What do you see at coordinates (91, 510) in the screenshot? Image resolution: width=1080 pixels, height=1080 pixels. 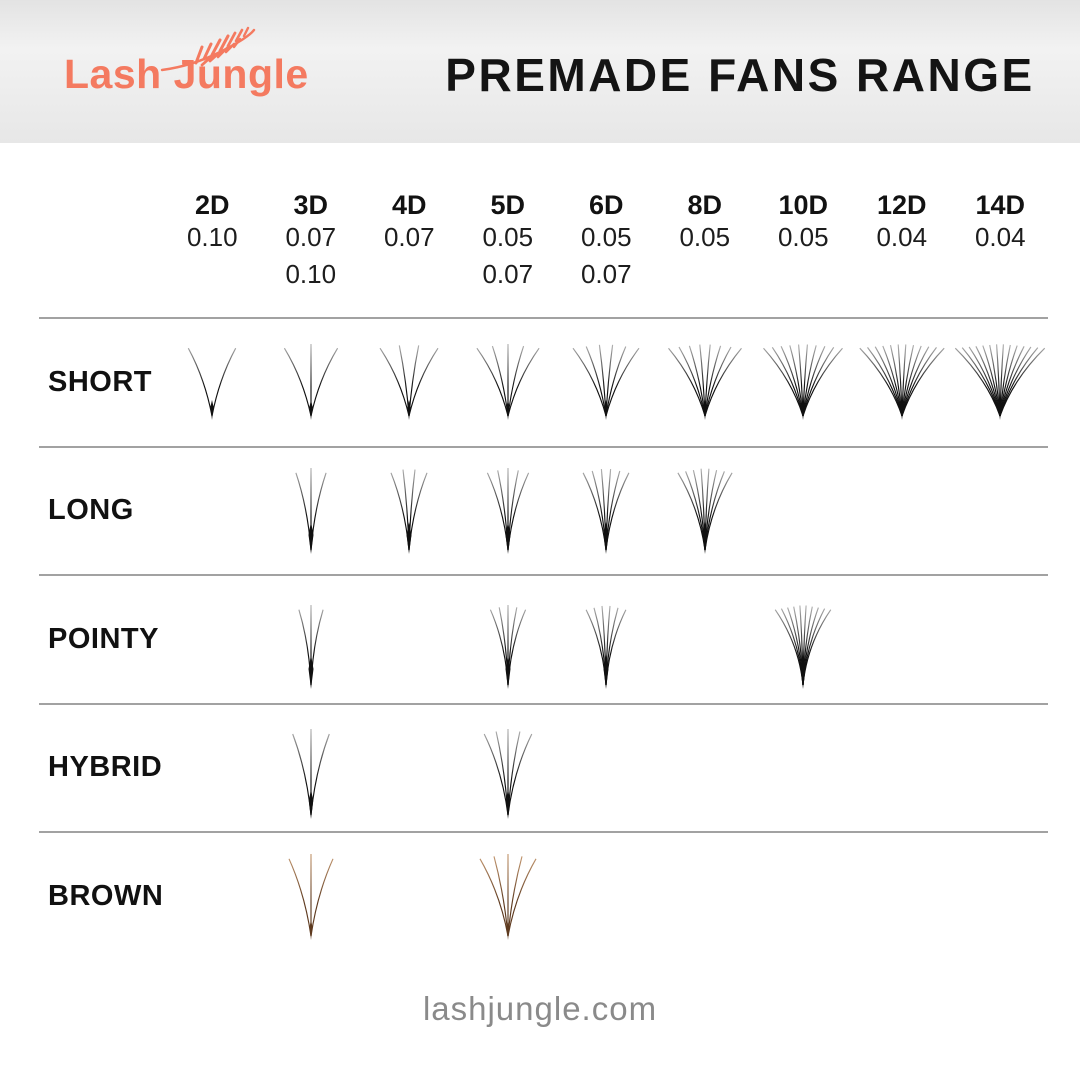 I see `row-label: LONG` at bounding box center [91, 510].